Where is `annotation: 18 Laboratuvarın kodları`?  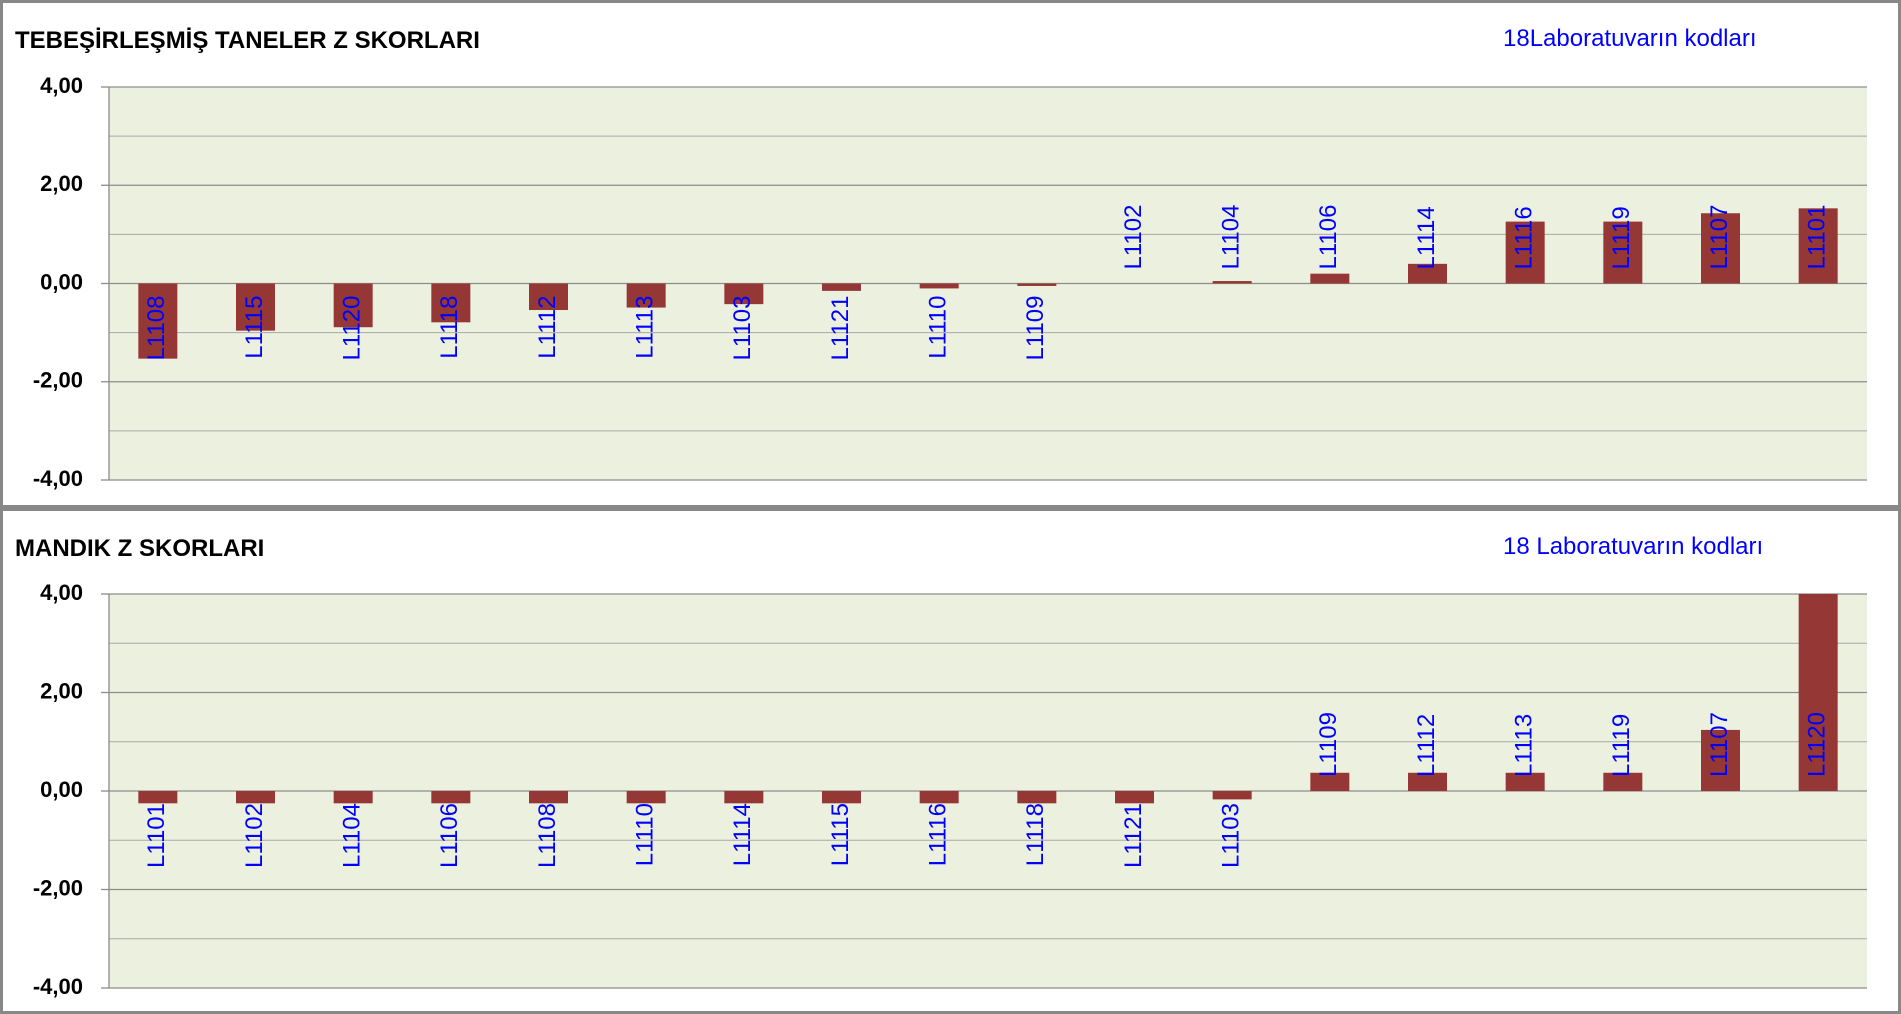 annotation: 18 Laboratuvarın kodları is located at coordinates (1633, 546).